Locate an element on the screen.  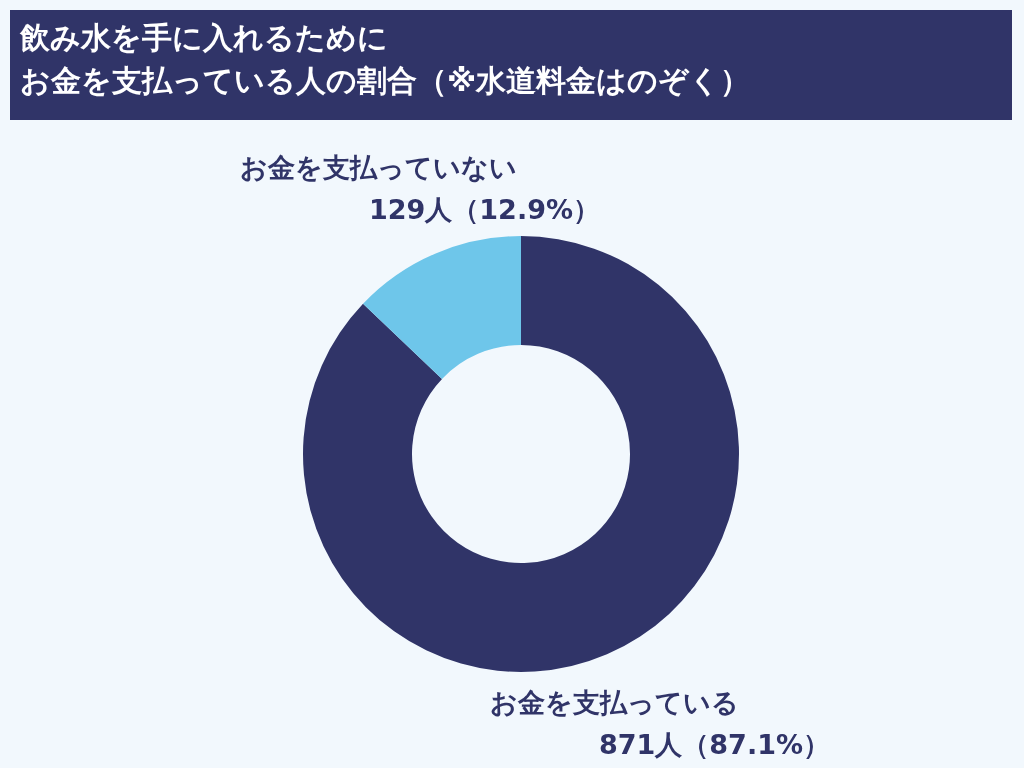
data-label: 129人（12.9%） is located at coordinates (484, 210).